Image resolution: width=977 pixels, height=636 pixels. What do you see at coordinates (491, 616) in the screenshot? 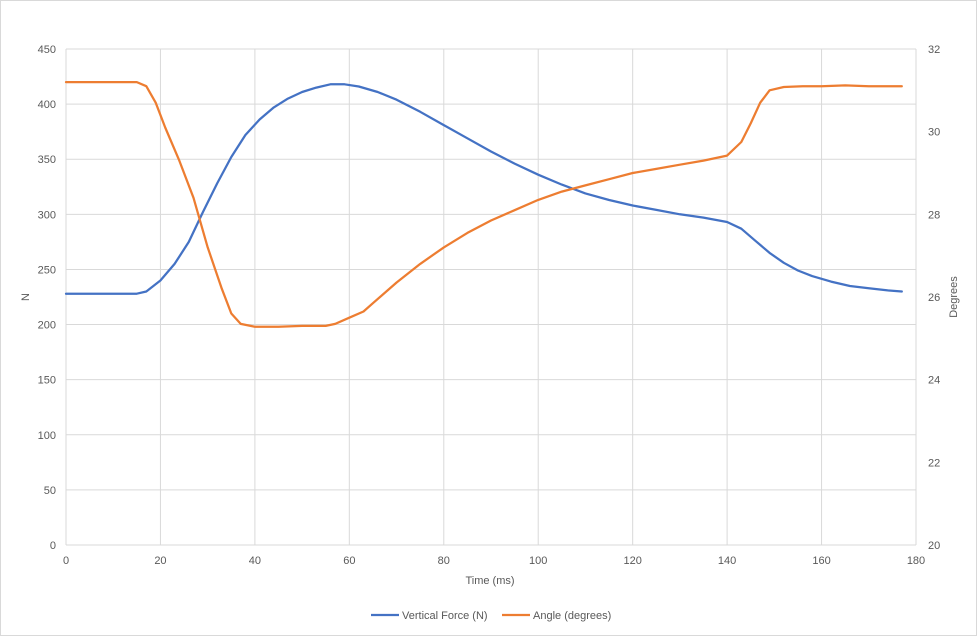
I see `legend: Vertical Force (N) Angle (degrees)` at bounding box center [491, 616].